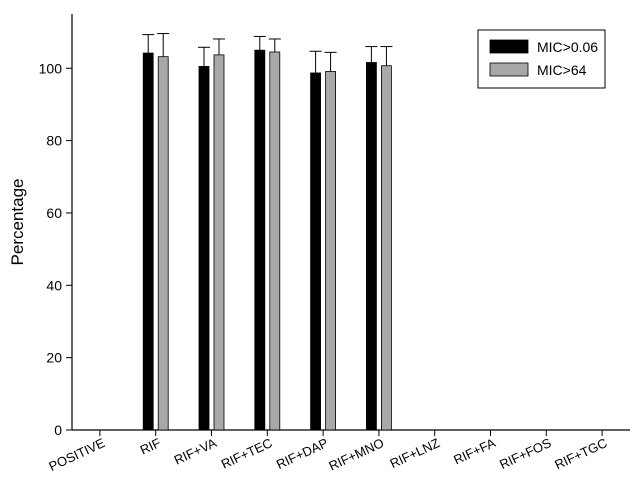 The height and width of the screenshot is (493, 644). What do you see at coordinates (415, 453) in the screenshot?
I see `x-tick-label: RIF+LNZ` at bounding box center [415, 453].